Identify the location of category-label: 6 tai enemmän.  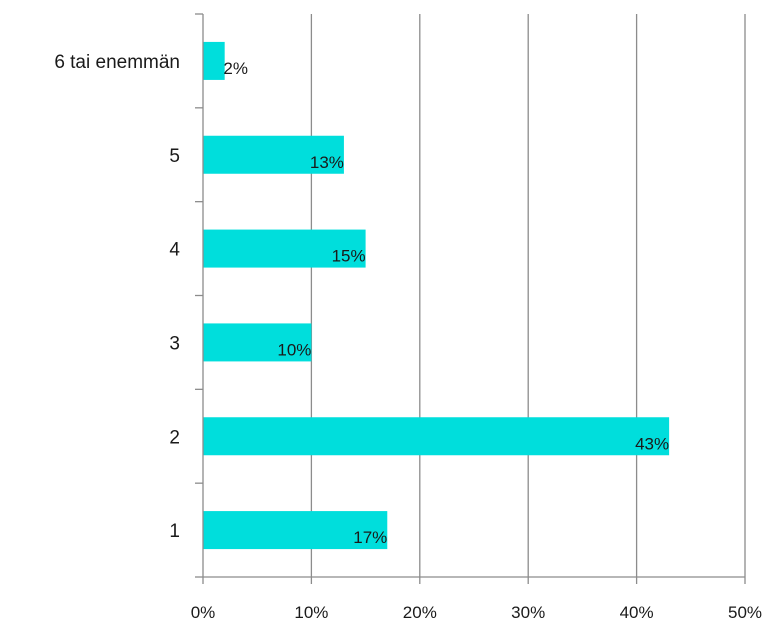
(117, 62).